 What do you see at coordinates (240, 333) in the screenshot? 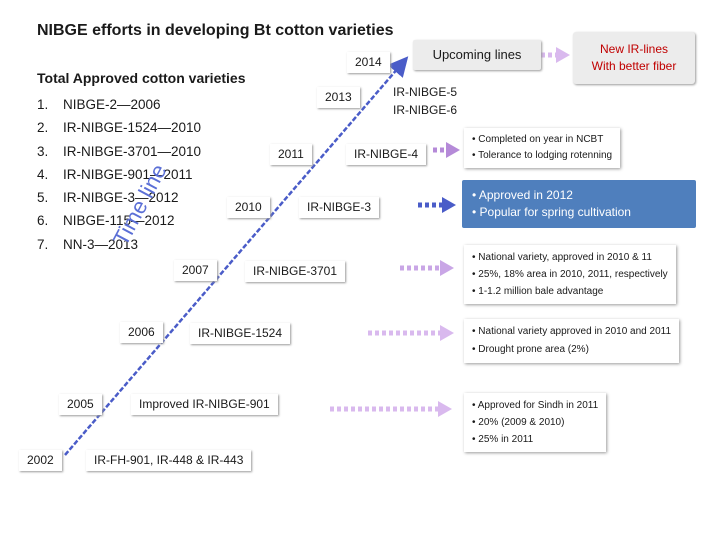
I see `line-2006: IR-NIBGE-1524` at bounding box center [240, 333].